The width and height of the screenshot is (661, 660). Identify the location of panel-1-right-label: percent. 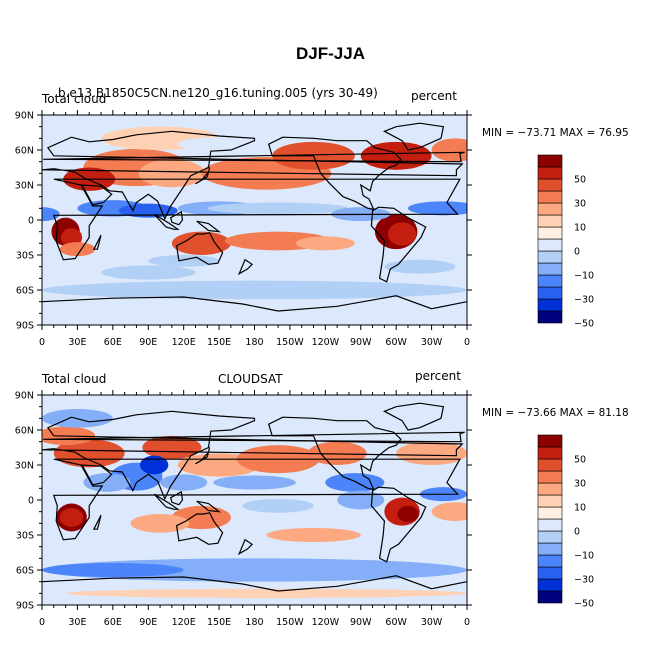
(434, 96).